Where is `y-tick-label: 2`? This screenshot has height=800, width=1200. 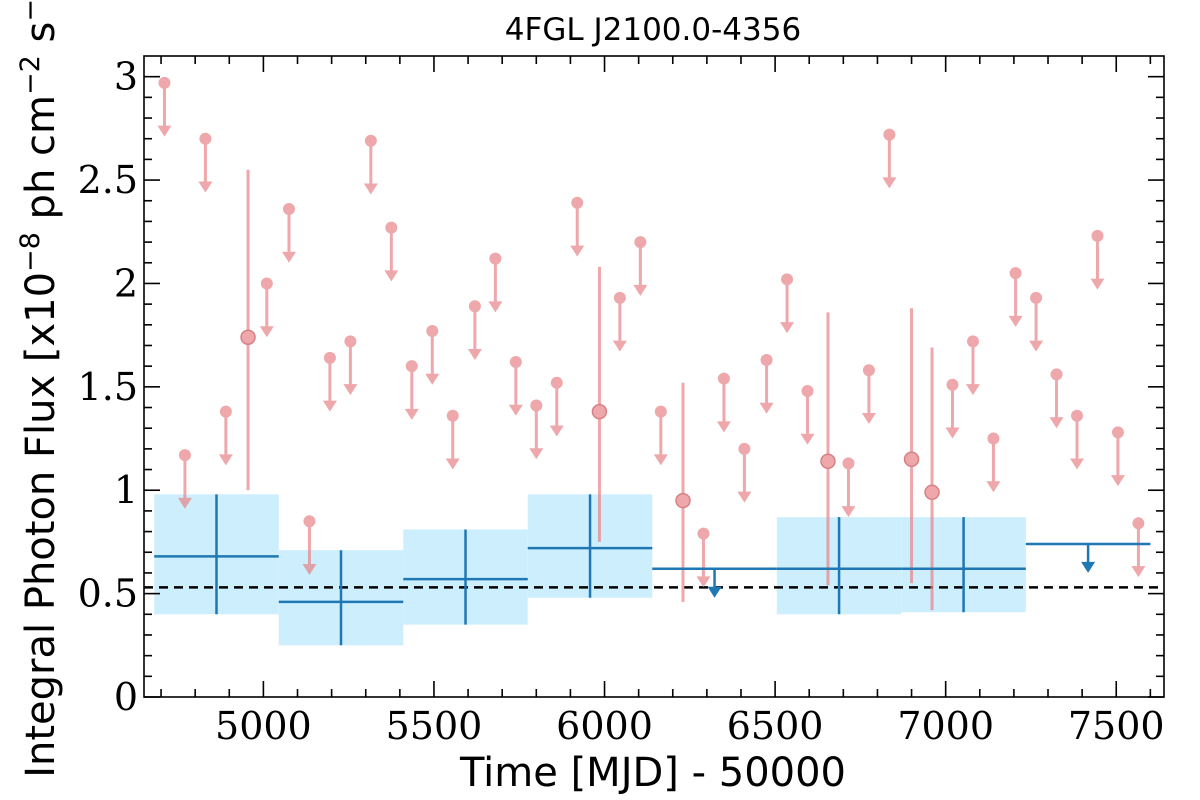
y-tick-label: 2 is located at coordinates (126, 283).